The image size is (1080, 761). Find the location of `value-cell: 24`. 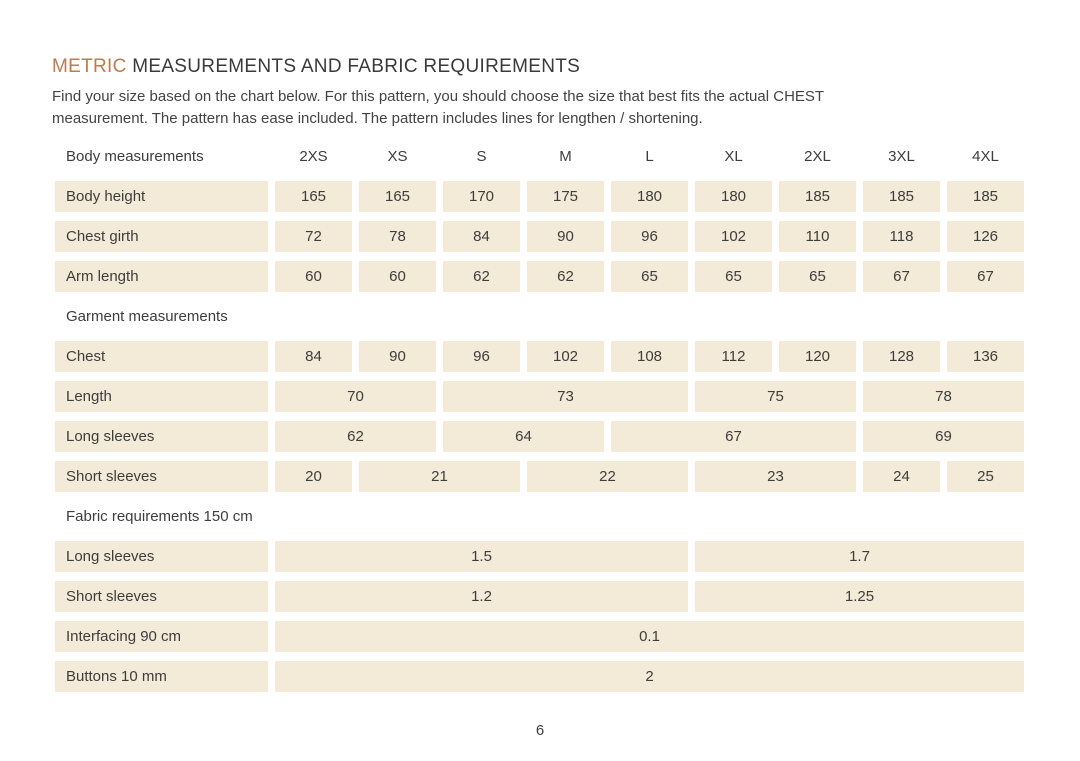

value-cell: 24 is located at coordinates (901, 476).